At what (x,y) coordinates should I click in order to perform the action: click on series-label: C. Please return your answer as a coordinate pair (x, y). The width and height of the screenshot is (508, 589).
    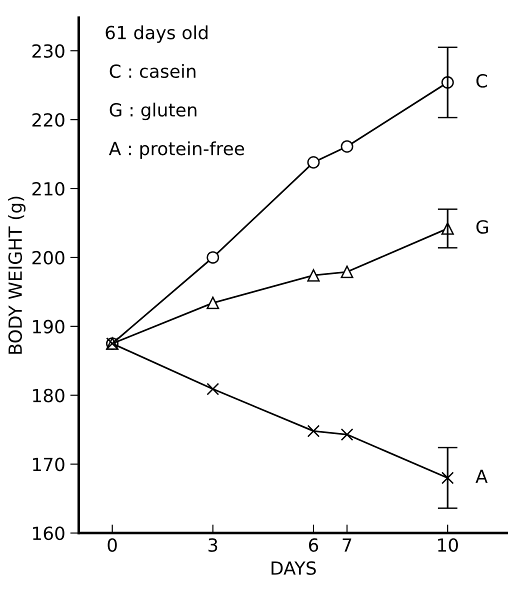
    Looking at the image, I should click on (482, 81).